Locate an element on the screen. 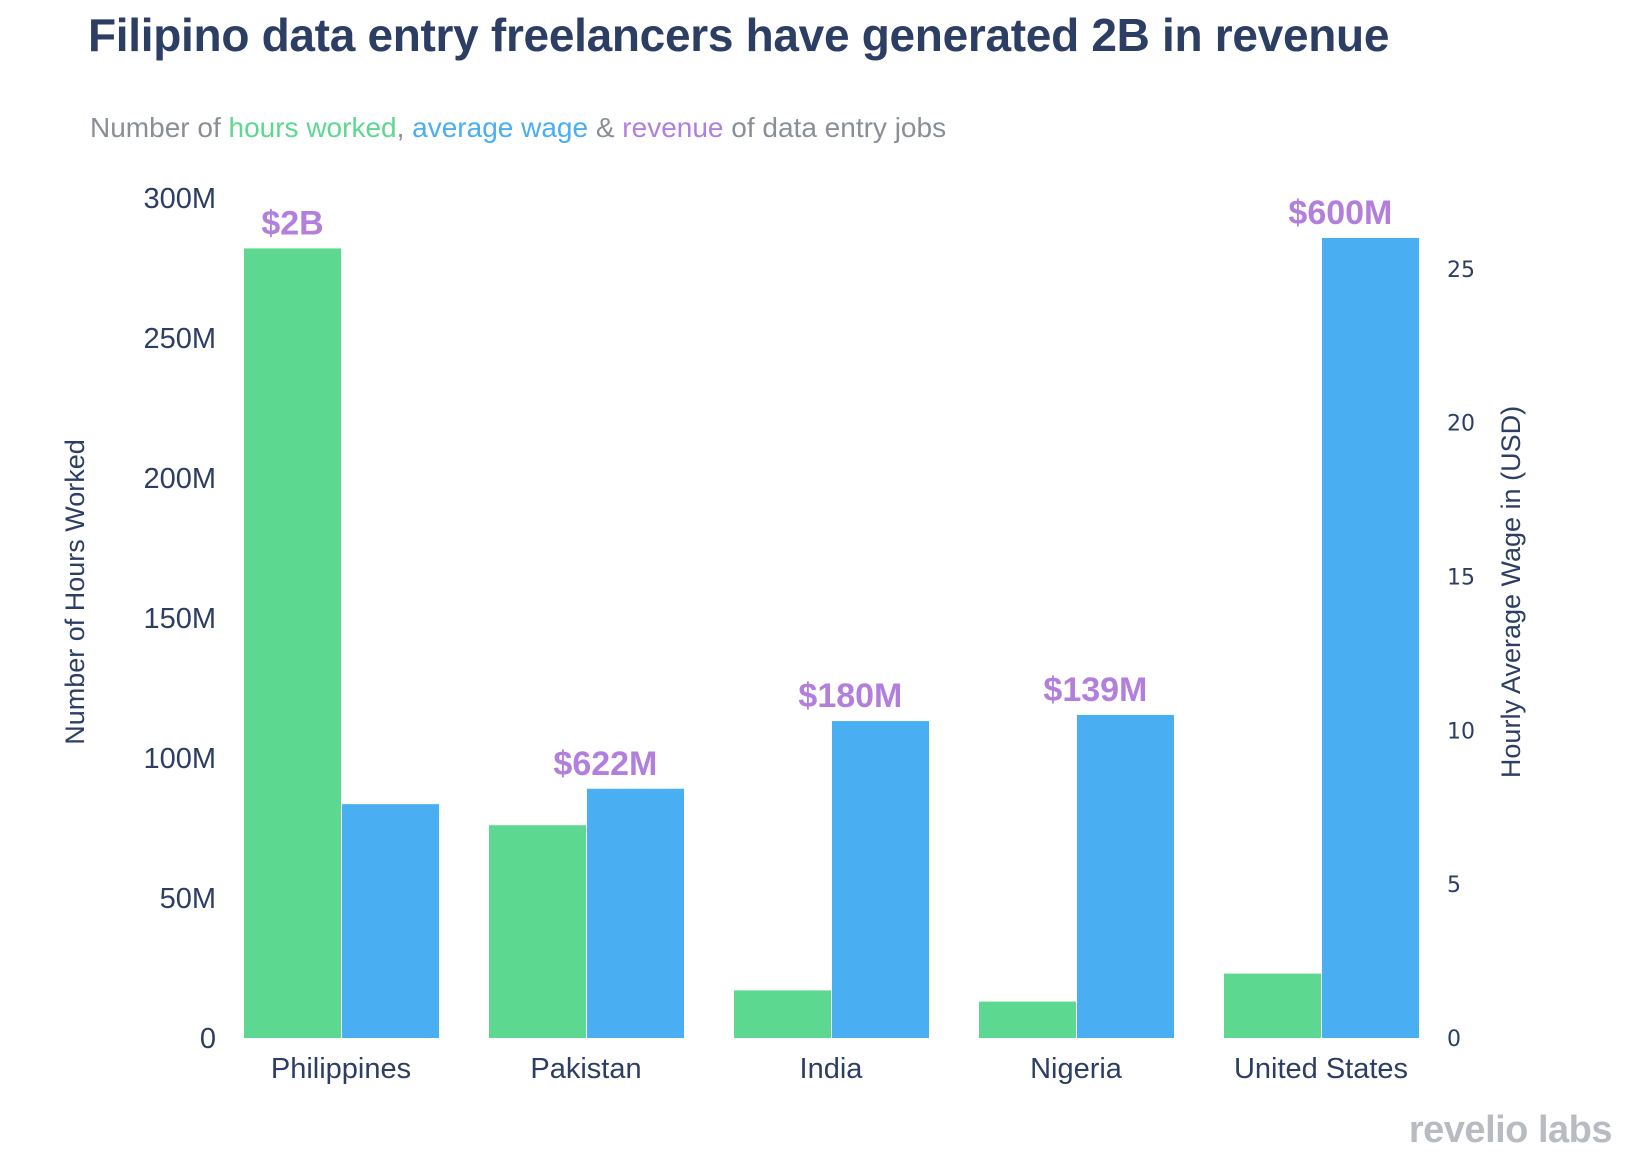  left-tick-label: 0 is located at coordinates (208, 1039).